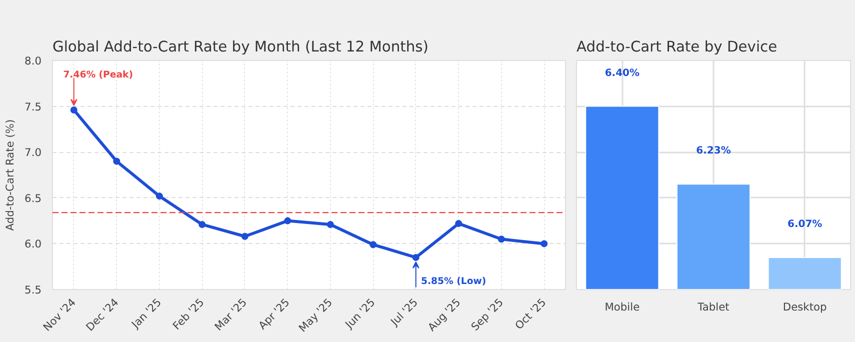  Describe the element at coordinates (146, 314) in the screenshot. I see `x-tick-label: Jan '25` at that location.